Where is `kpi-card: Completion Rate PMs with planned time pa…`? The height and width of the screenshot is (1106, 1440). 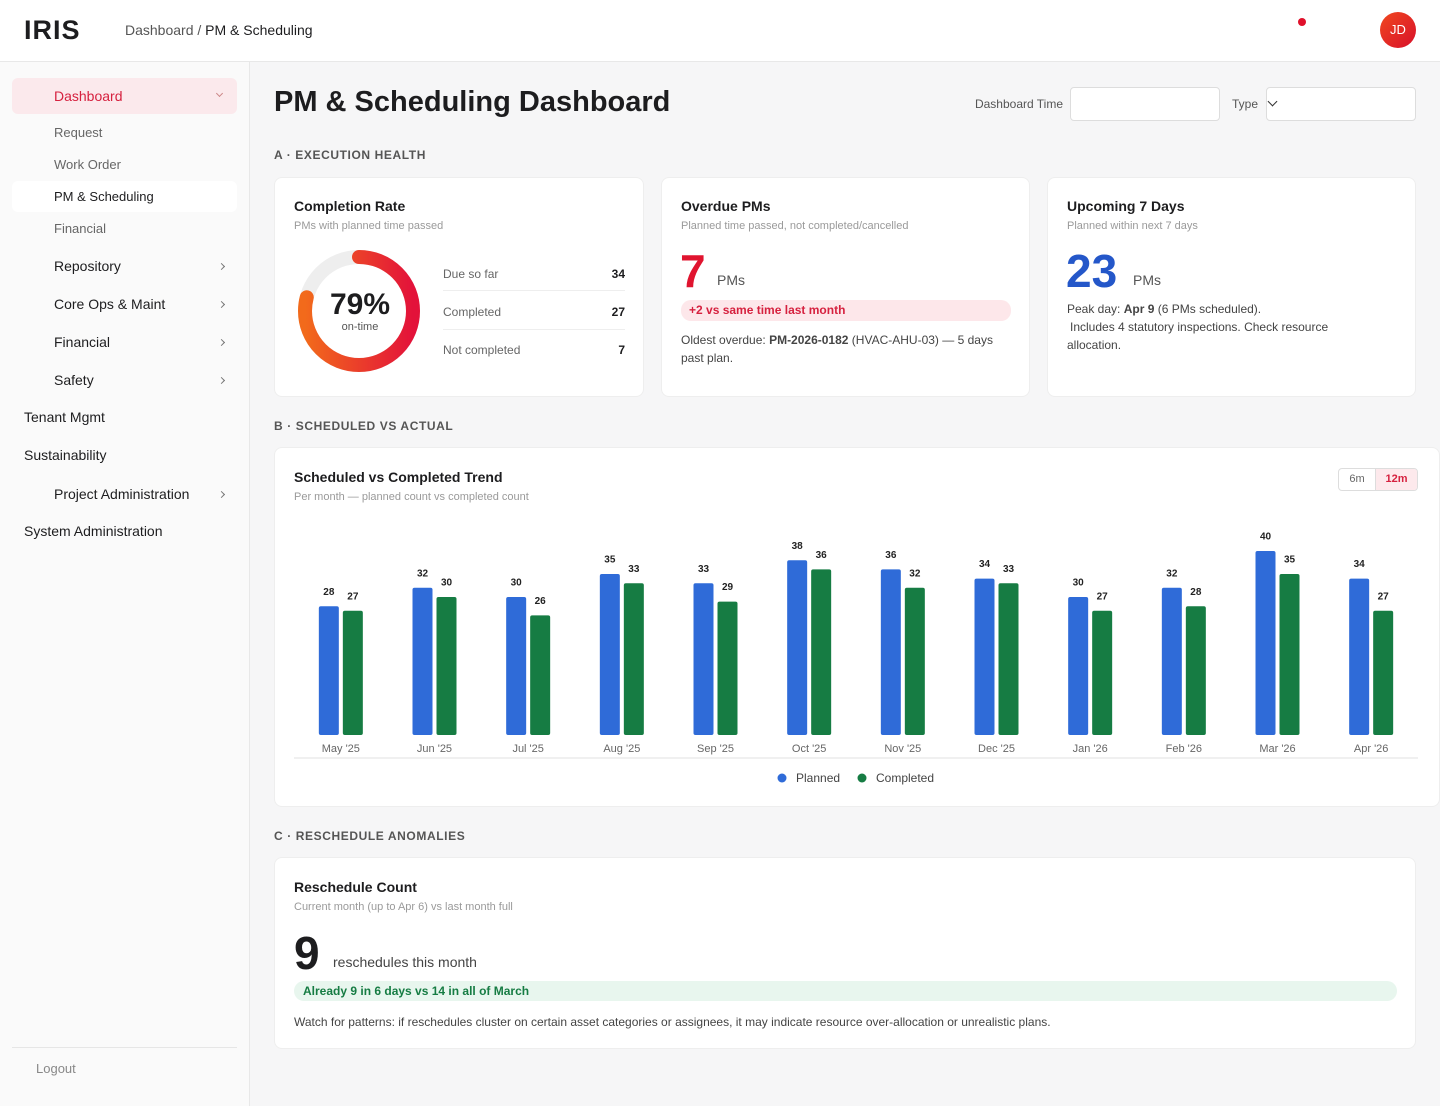 kpi-card: Completion Rate PMs with planned time pa… is located at coordinates (459, 287).